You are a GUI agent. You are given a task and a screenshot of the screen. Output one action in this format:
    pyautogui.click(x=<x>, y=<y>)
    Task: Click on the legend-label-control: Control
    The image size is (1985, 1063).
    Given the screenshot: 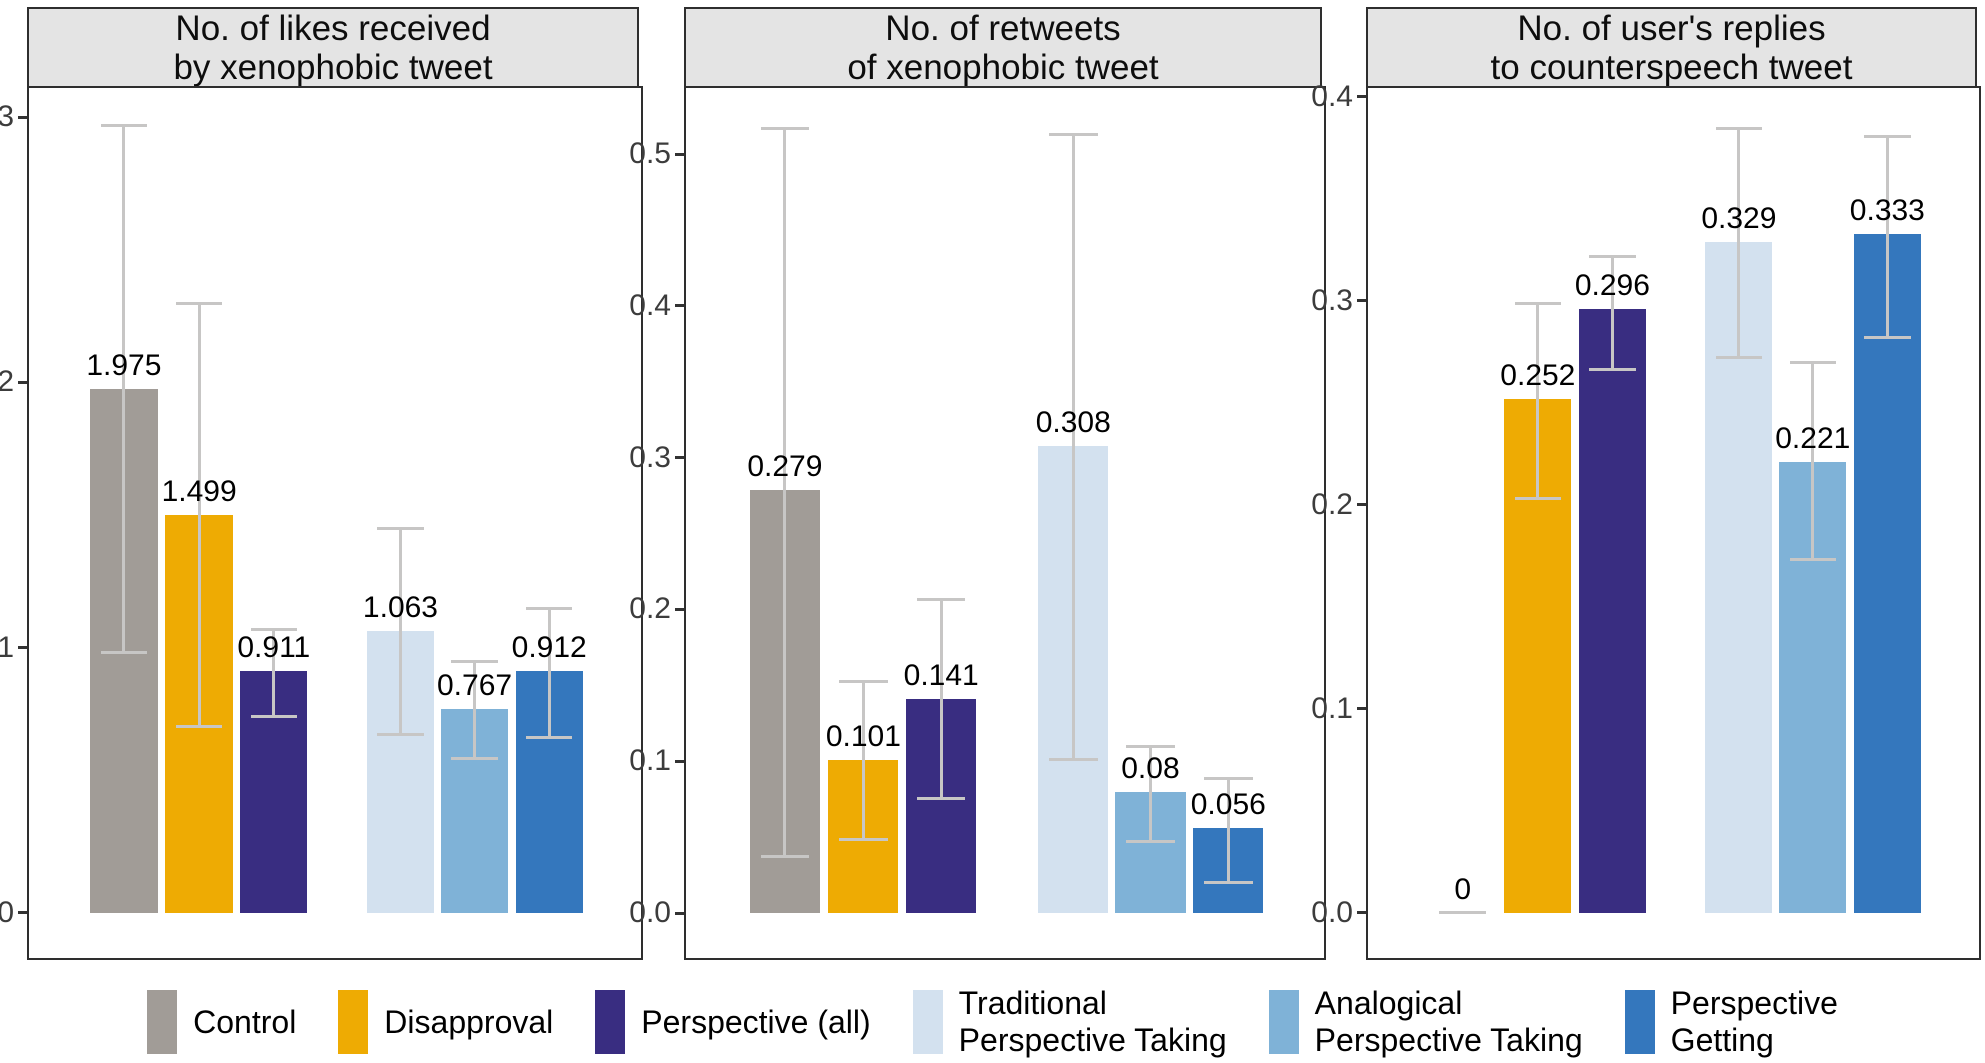 What is the action you would take?
    pyautogui.click(x=244, y=1022)
    